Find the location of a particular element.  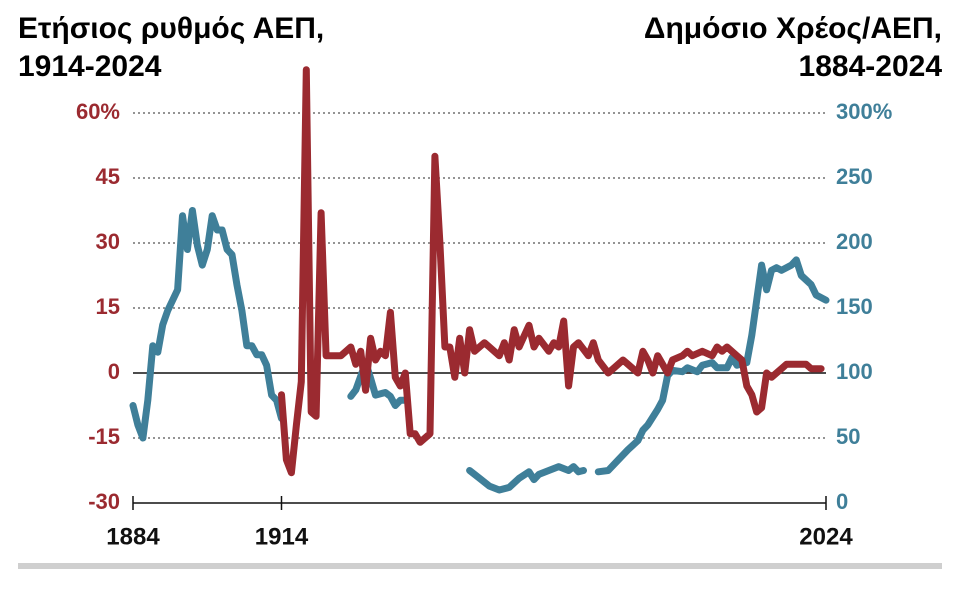

footer-bar is located at coordinates (480, 566).